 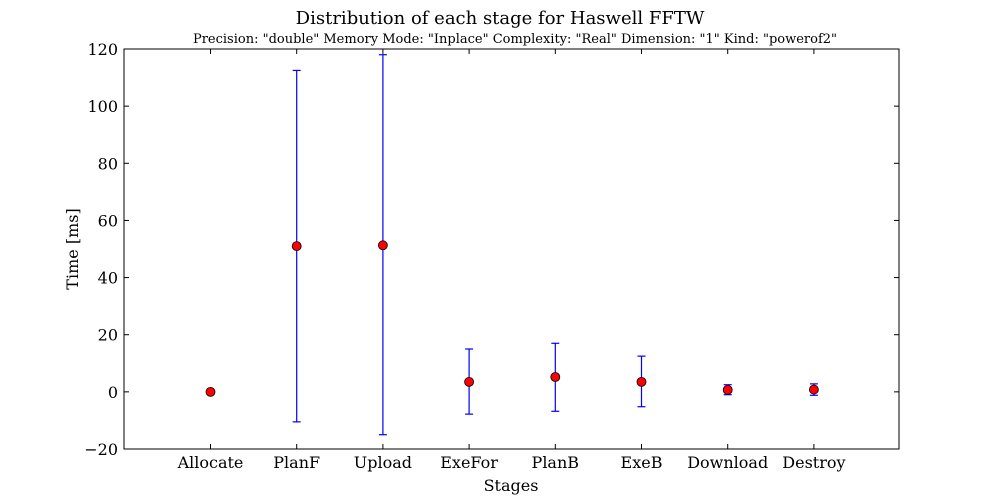 What do you see at coordinates (469, 462) in the screenshot?
I see `x-tick-label: ExeFor` at bounding box center [469, 462].